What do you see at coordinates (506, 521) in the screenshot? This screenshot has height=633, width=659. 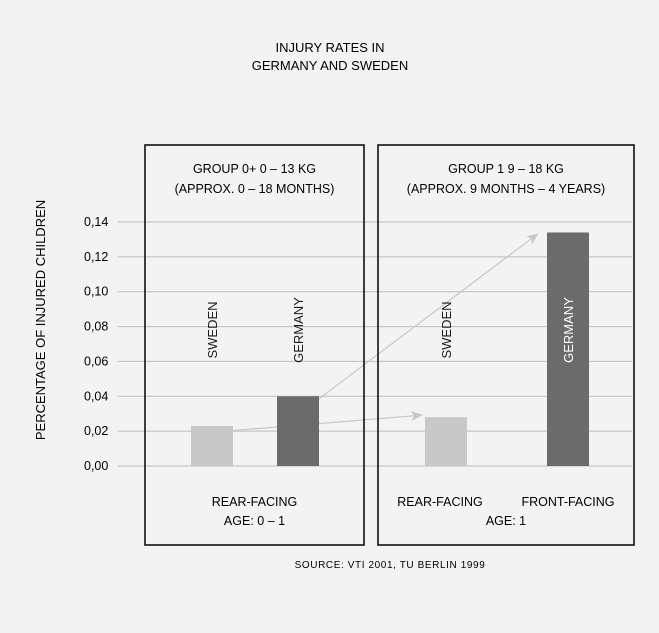 I see `group-age: AGE: 1` at bounding box center [506, 521].